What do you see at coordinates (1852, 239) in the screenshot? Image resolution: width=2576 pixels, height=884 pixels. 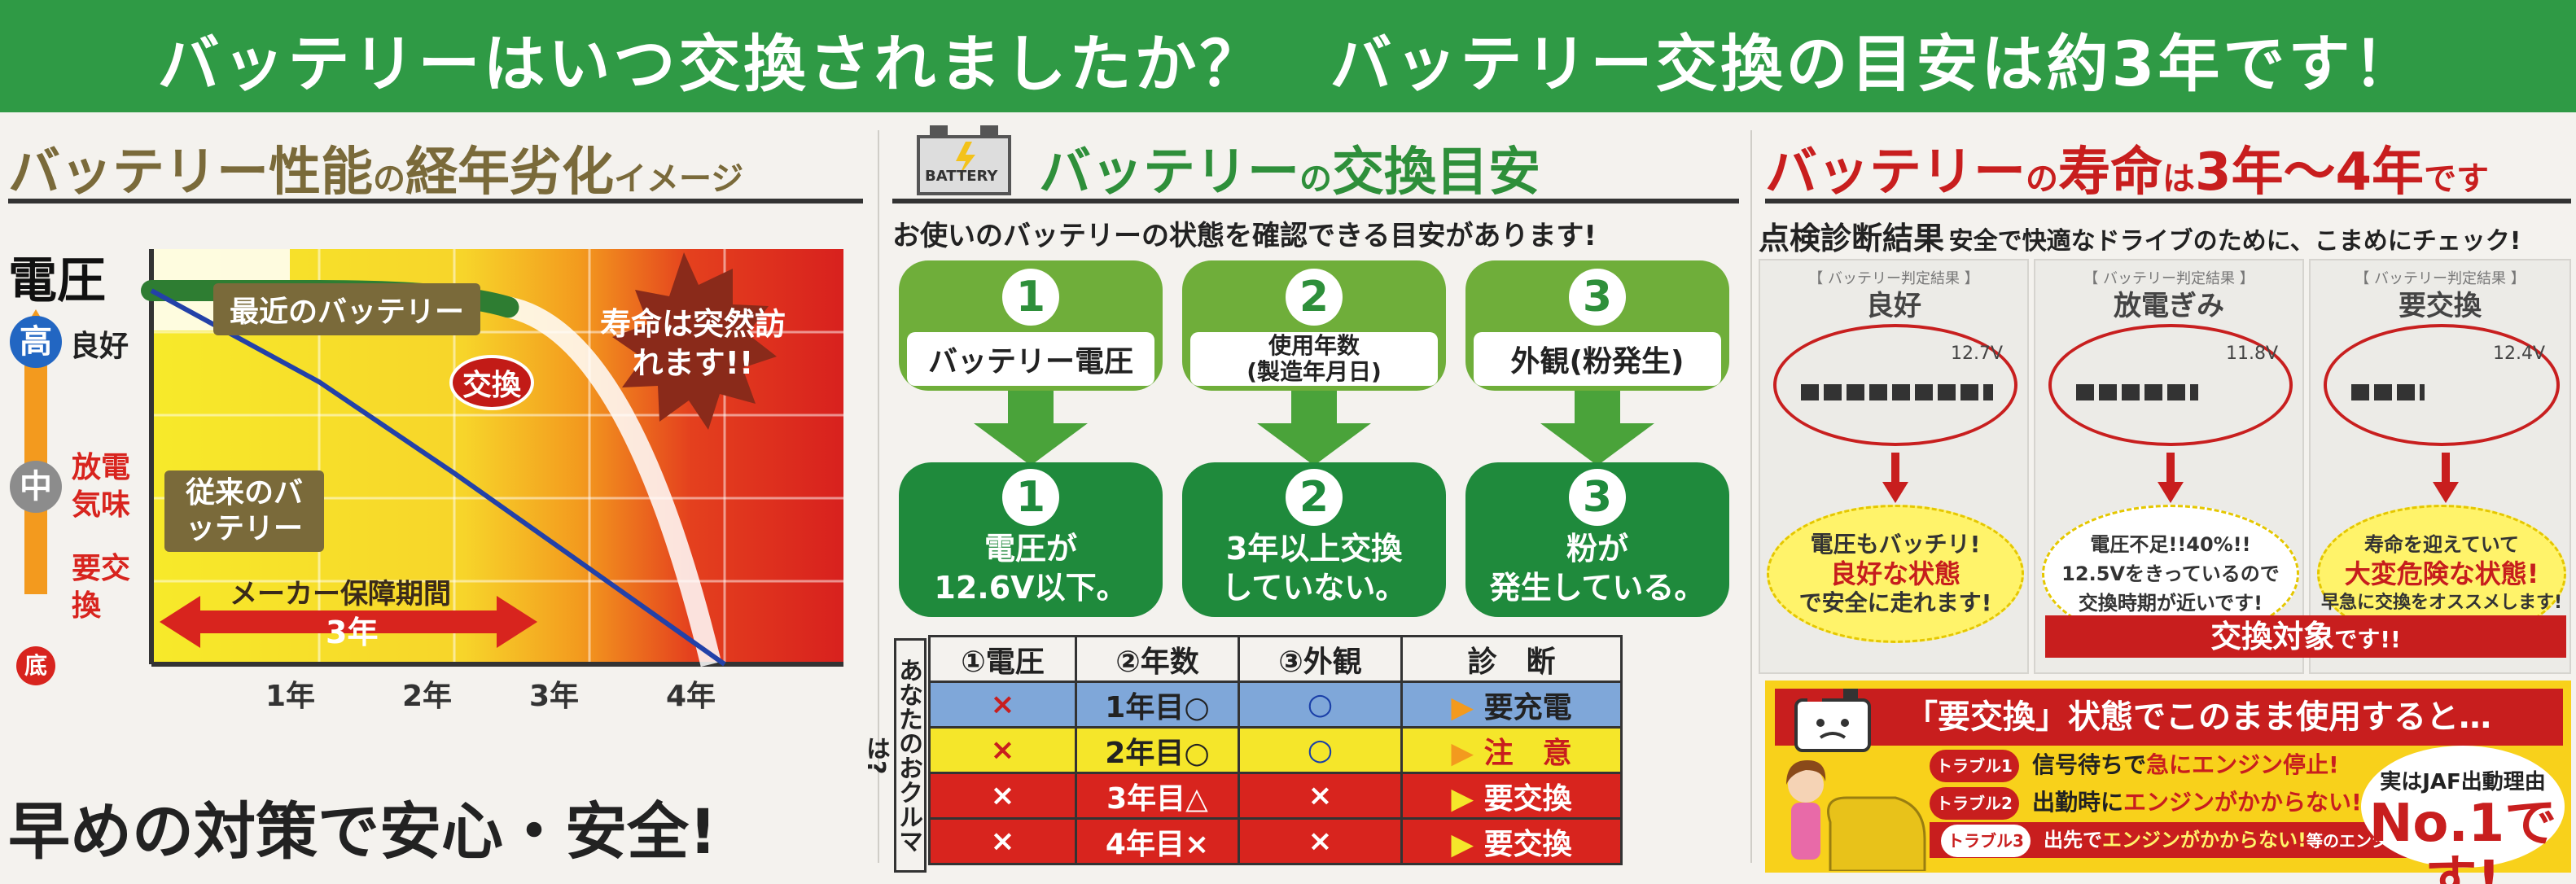 I see `right-subtitle-bold: 点検診断結果` at bounding box center [1852, 239].